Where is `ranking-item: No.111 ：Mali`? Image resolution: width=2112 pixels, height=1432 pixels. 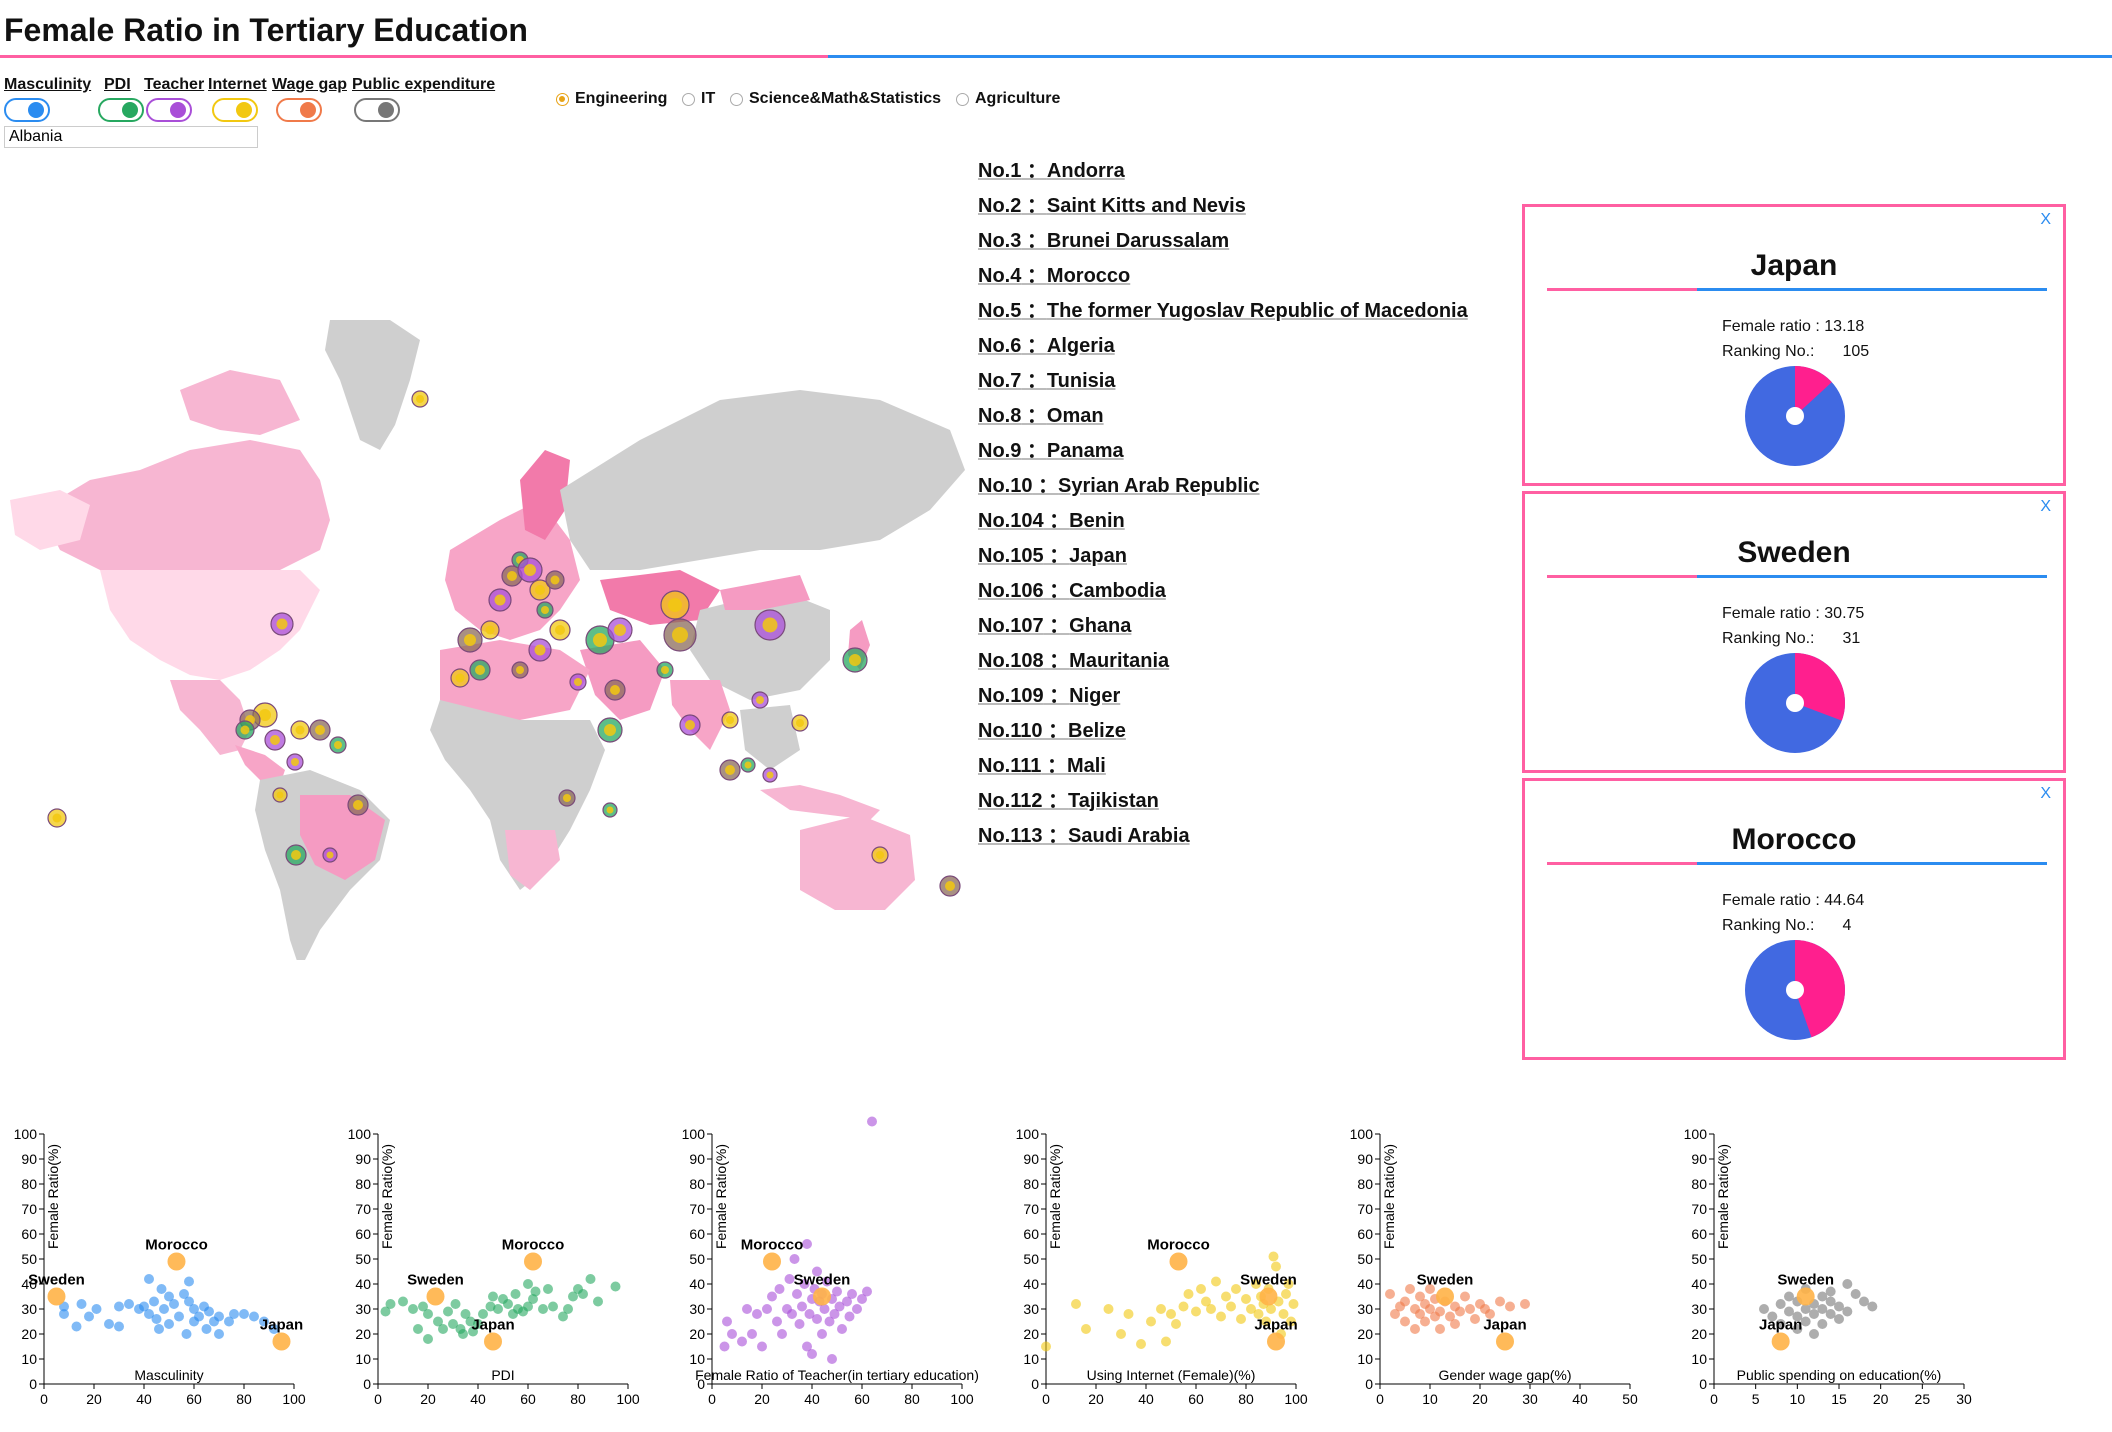
ranking-item: No.111 ：Mali is located at coordinates (1042, 766).